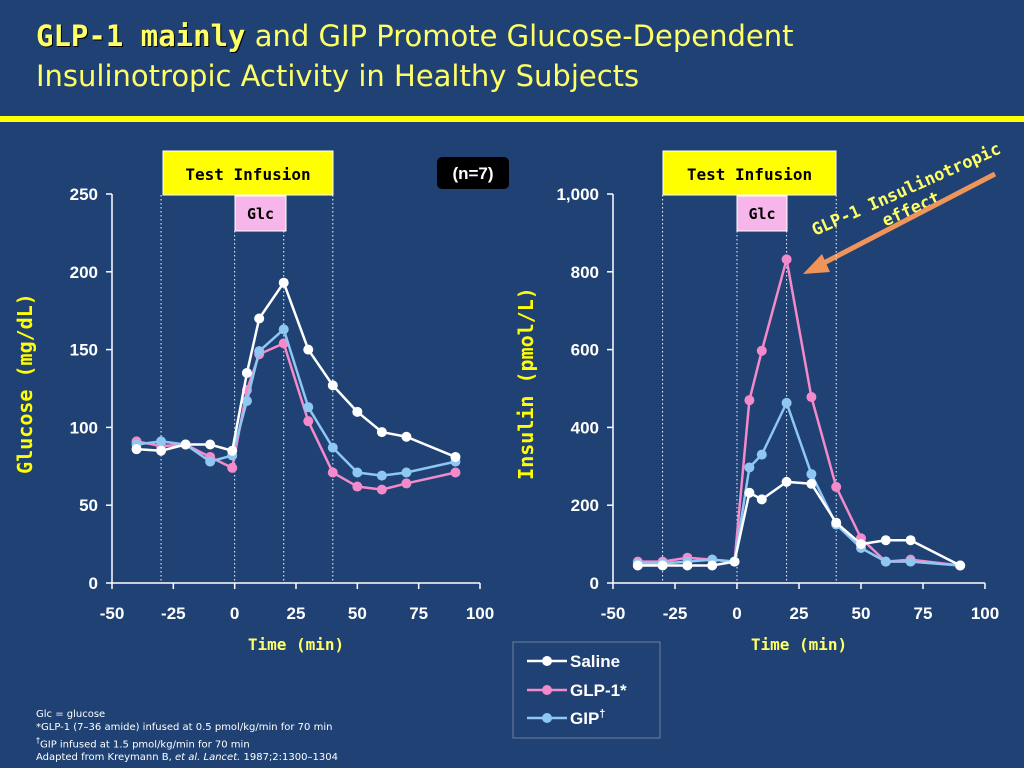 The image size is (1024, 768). What do you see at coordinates (208, 758) in the screenshot?
I see `footnote-ref-etal: et al. Lancet.` at bounding box center [208, 758].